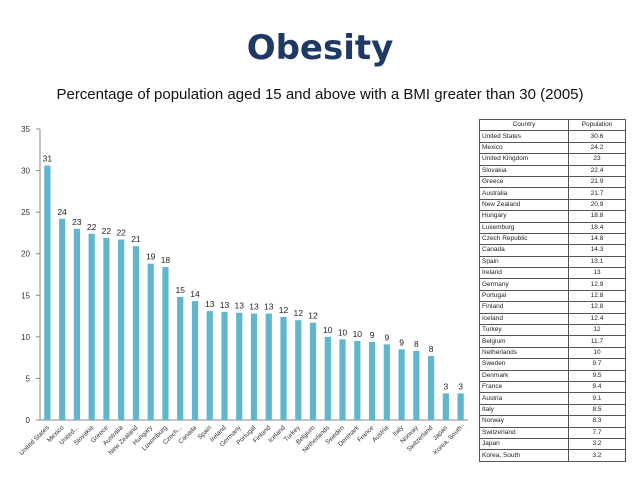 The width and height of the screenshot is (640, 480). I want to click on table-row: Hungary 18.8, so click(552, 216).